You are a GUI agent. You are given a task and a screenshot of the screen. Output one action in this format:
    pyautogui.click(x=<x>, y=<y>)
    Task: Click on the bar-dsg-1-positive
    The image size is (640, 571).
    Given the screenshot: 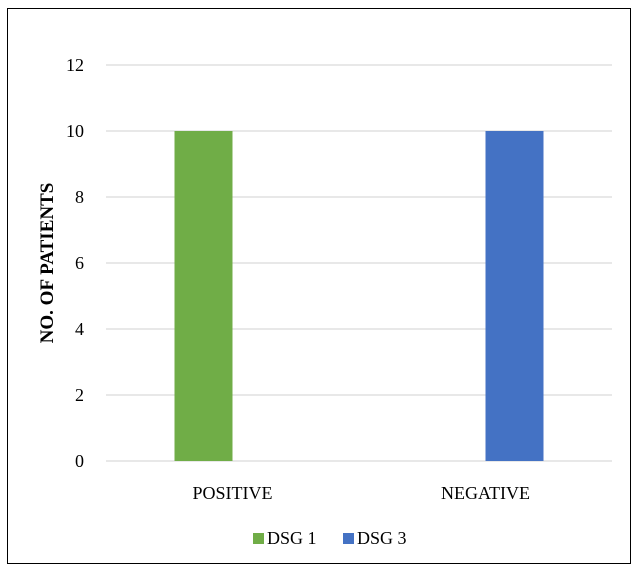 What is the action you would take?
    pyautogui.click(x=203, y=296)
    